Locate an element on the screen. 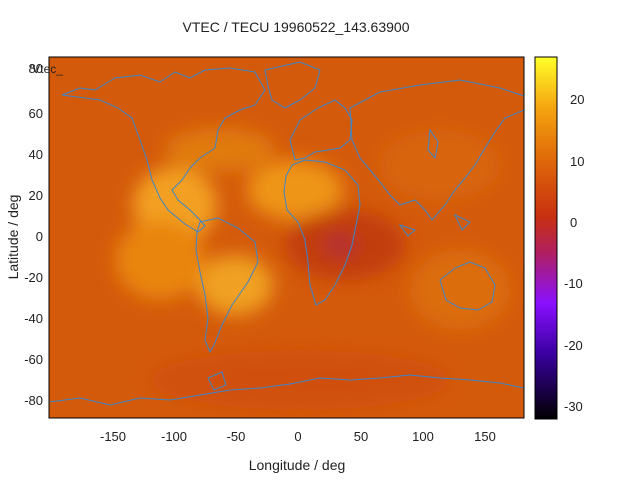  asia-coastline is located at coordinates (436, 150).